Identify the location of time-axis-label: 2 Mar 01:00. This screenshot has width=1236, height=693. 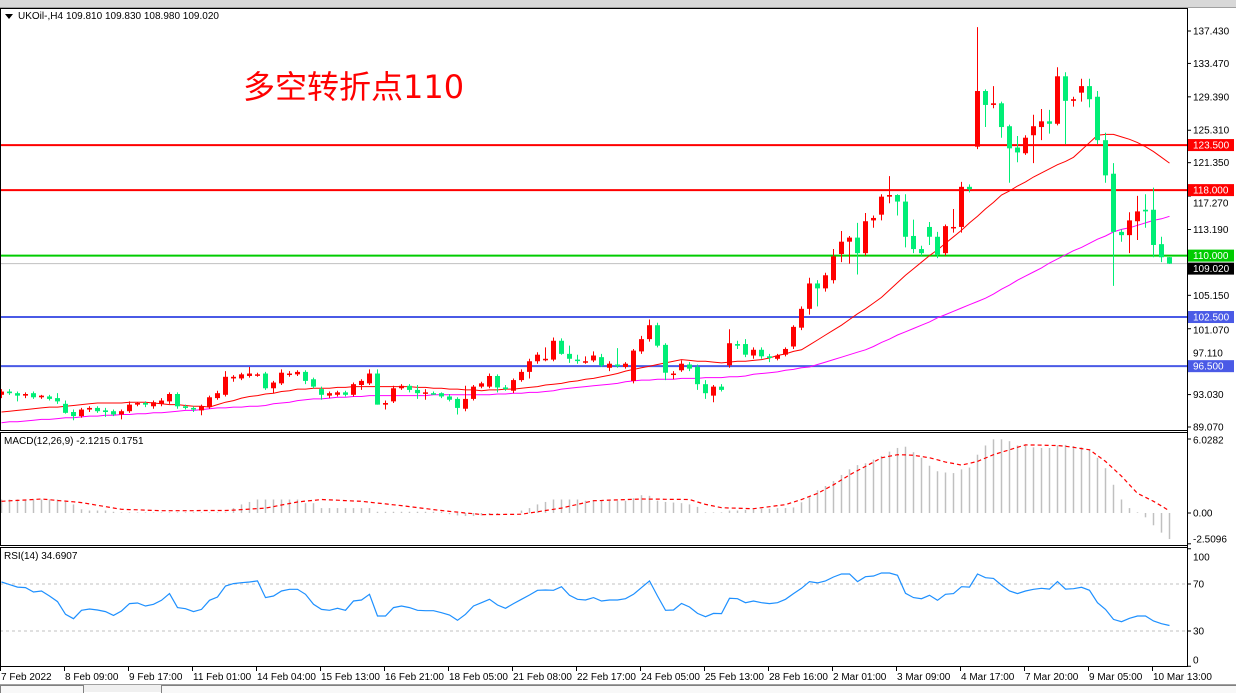
(860, 677).